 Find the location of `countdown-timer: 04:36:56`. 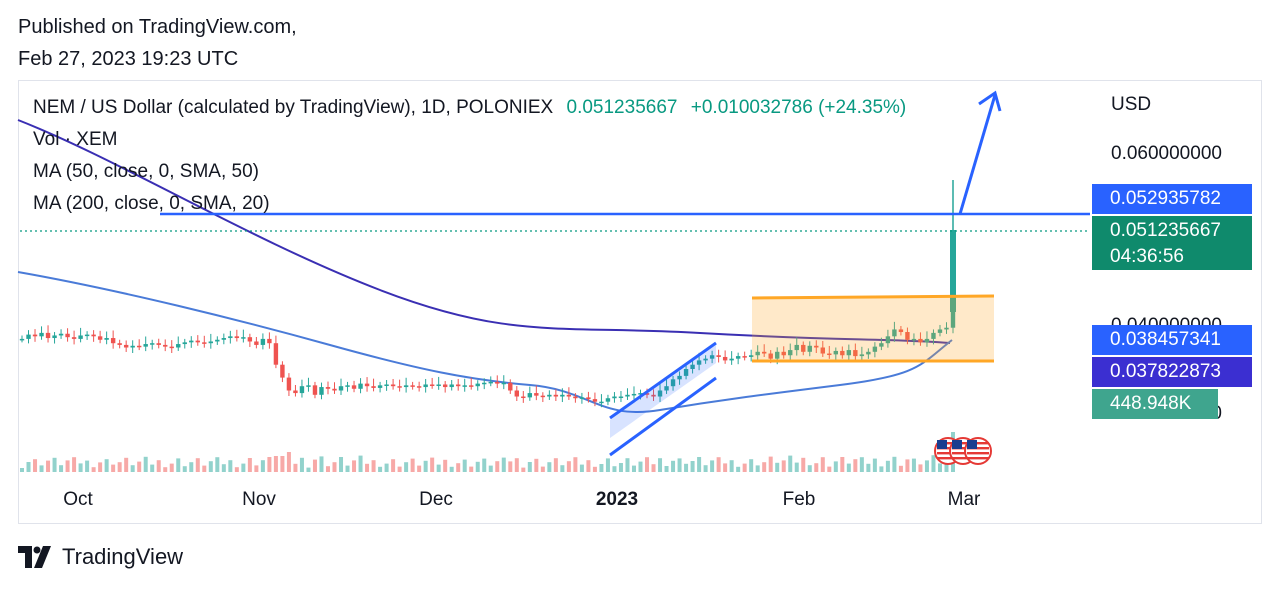

countdown-timer: 04:36:56 is located at coordinates (1147, 256).